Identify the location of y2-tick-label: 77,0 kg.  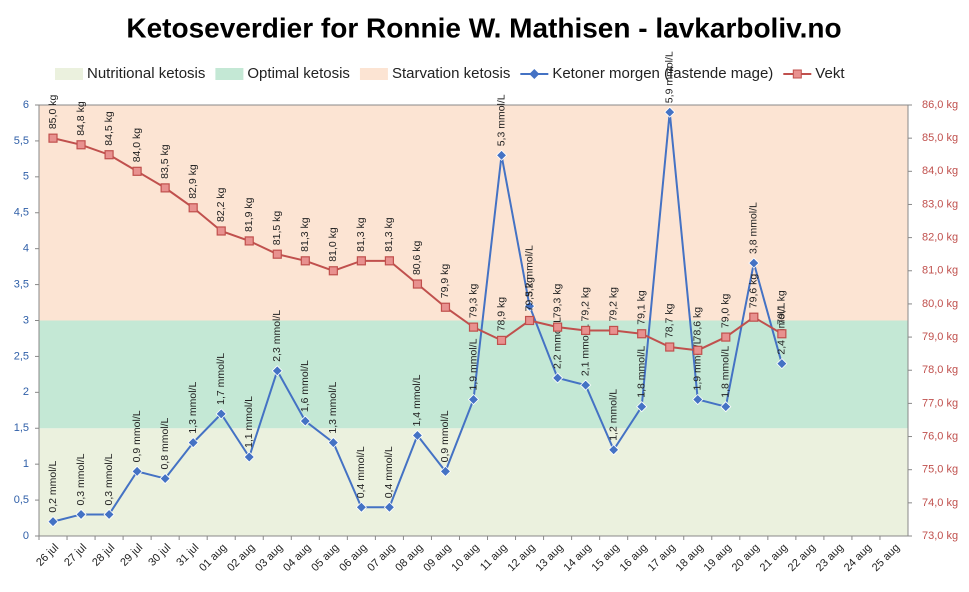
(940, 403).